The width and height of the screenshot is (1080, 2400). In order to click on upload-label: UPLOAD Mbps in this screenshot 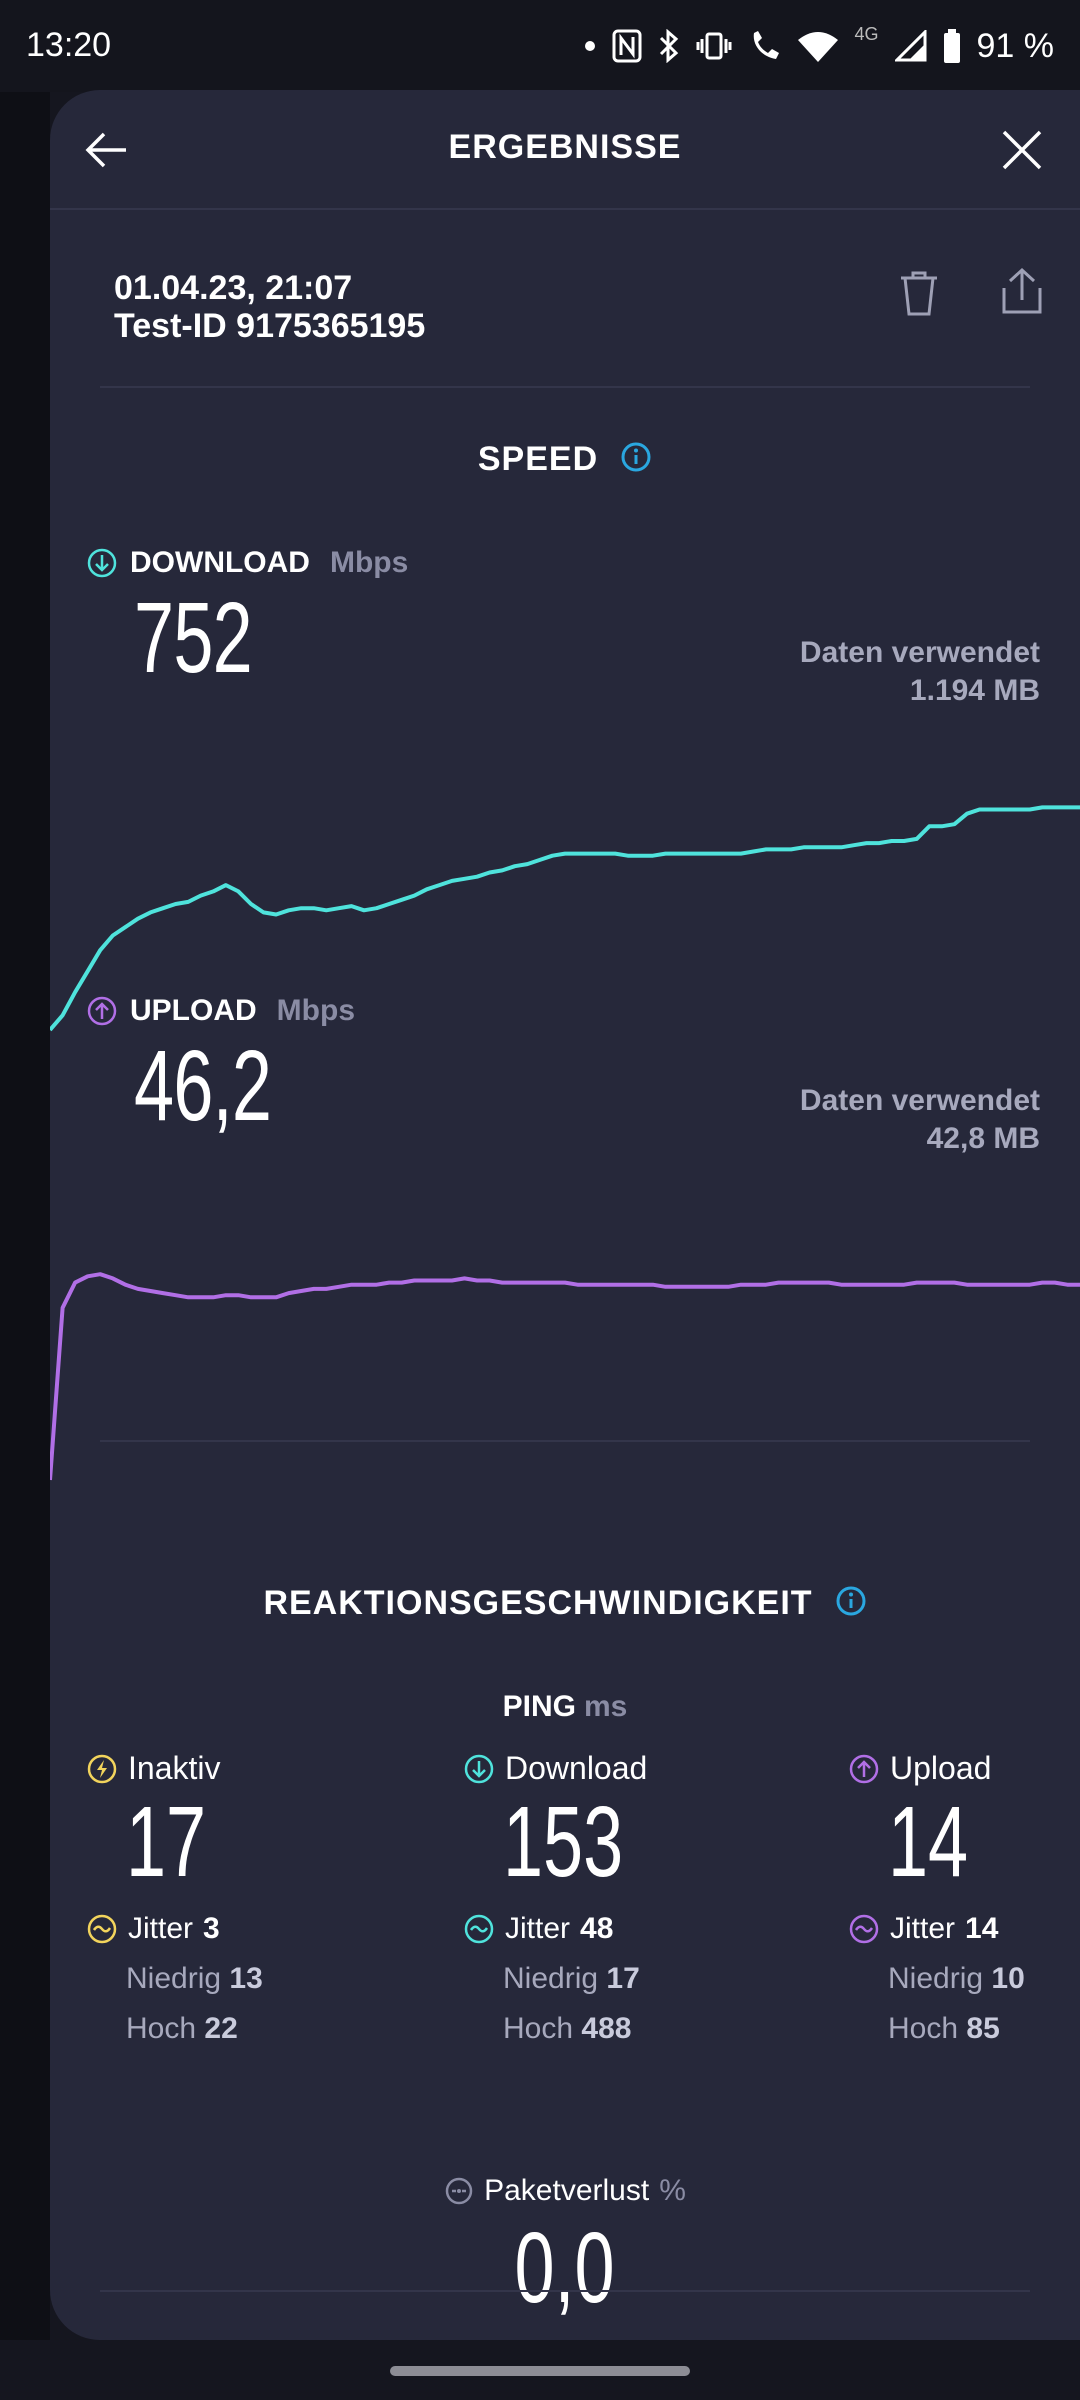, I will do `click(220, 1011)`.